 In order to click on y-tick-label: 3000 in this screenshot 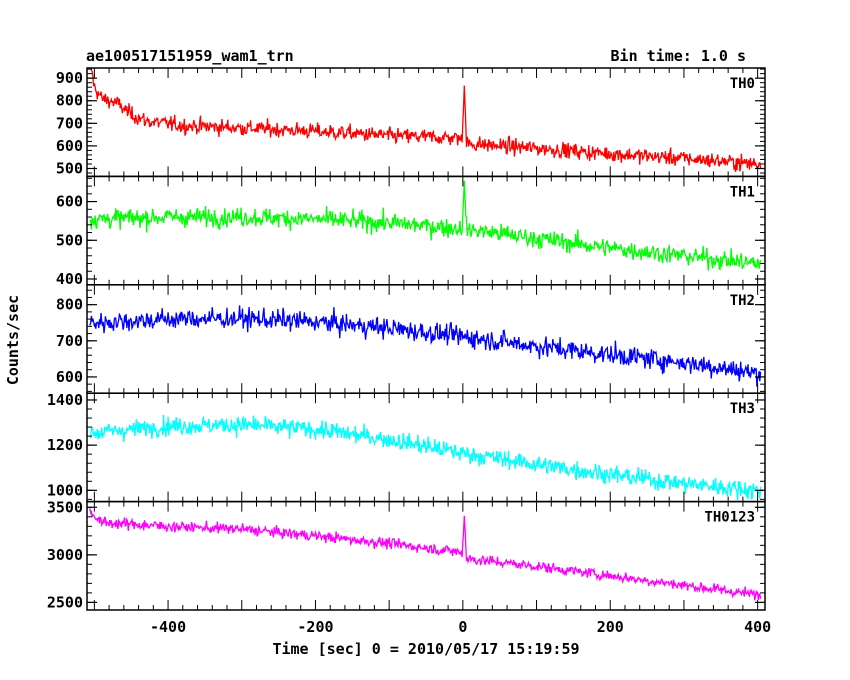, I will do `click(65, 555)`.